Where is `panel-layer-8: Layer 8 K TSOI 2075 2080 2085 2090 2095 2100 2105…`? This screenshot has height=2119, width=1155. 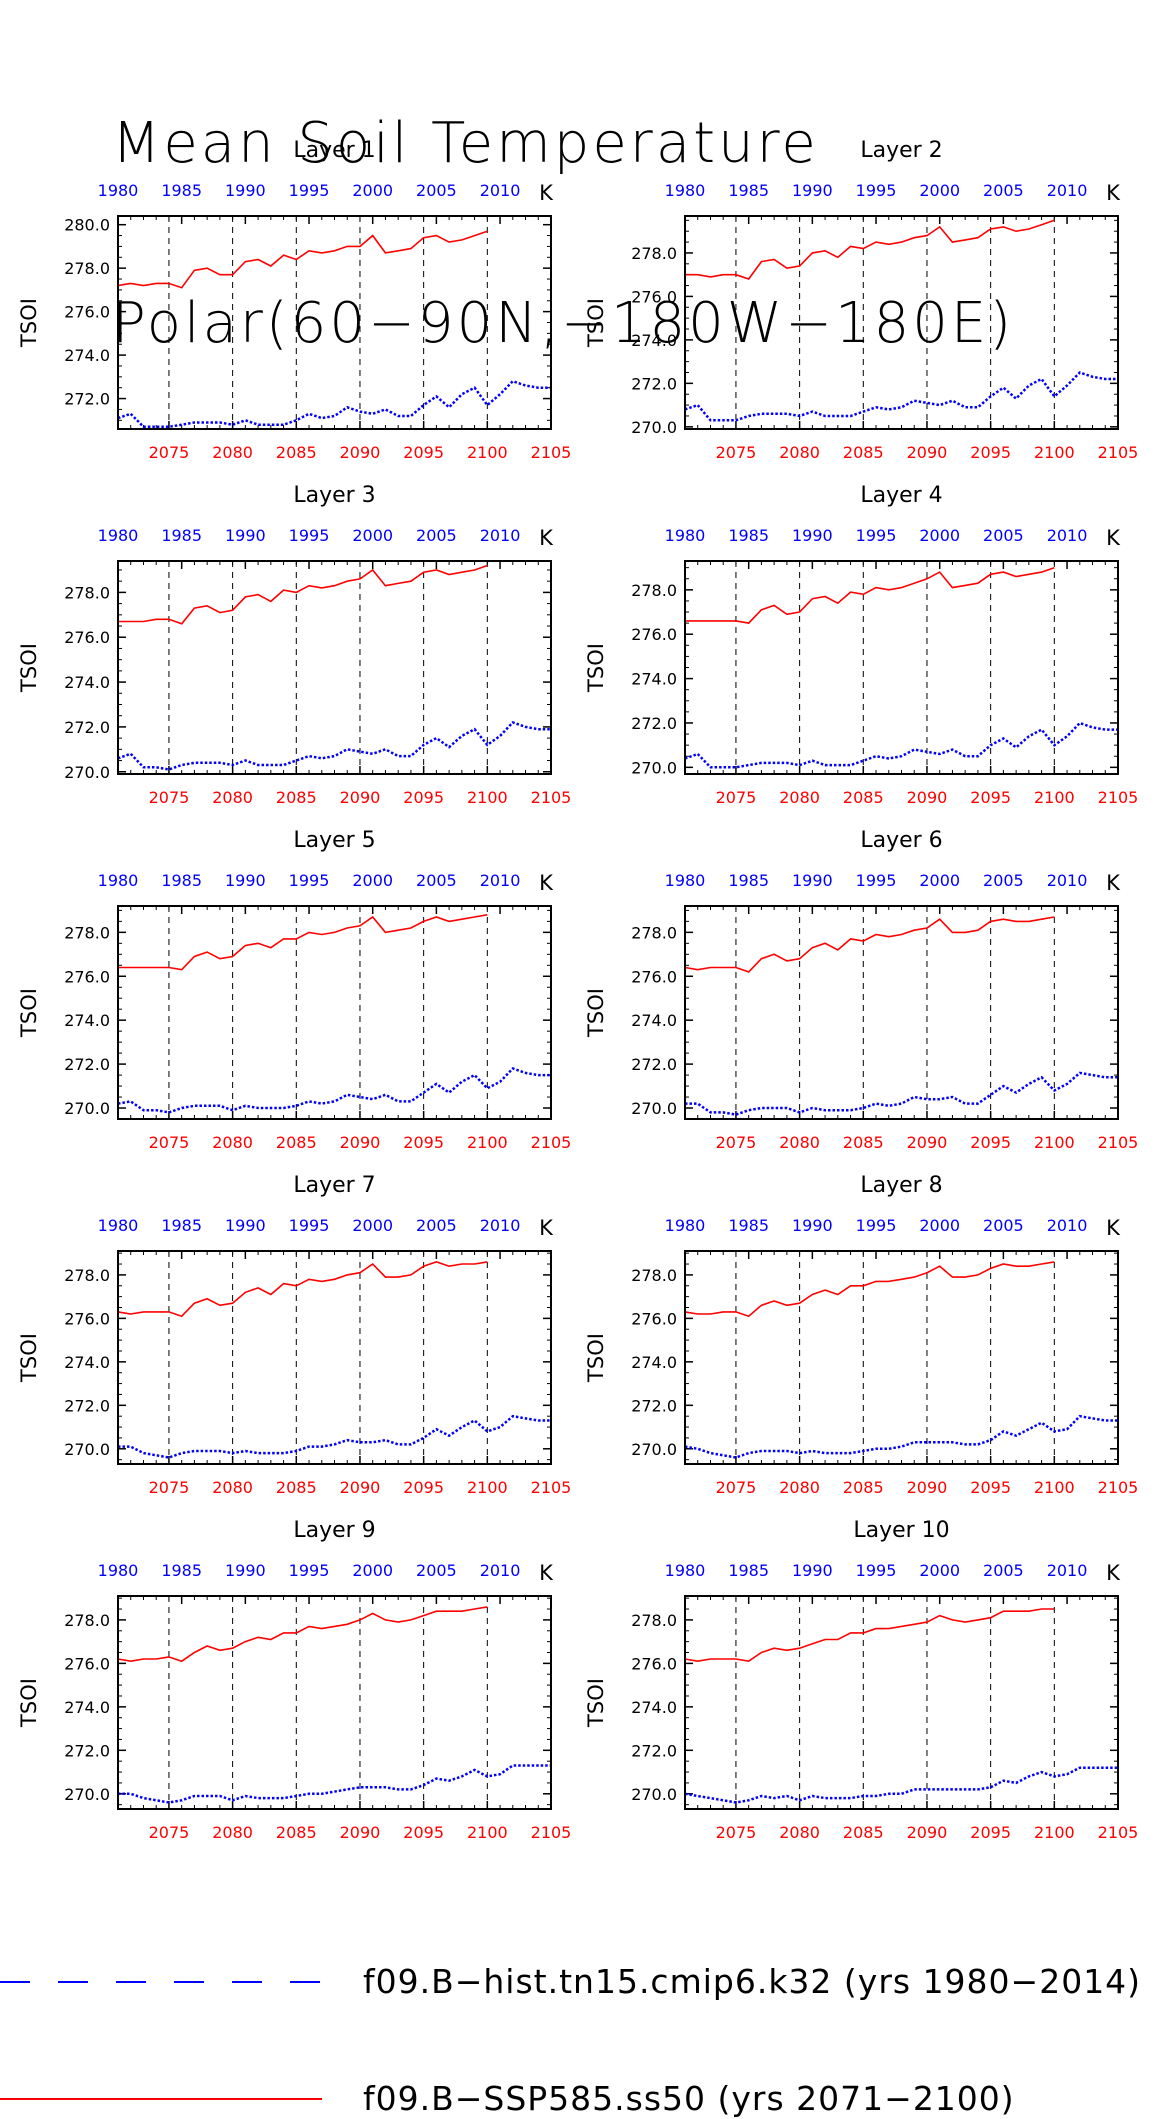
panel-layer-8: Layer 8 K TSOI 2075 2080 2085 2090 2095 2100 2105… is located at coordinates (861, 1335).